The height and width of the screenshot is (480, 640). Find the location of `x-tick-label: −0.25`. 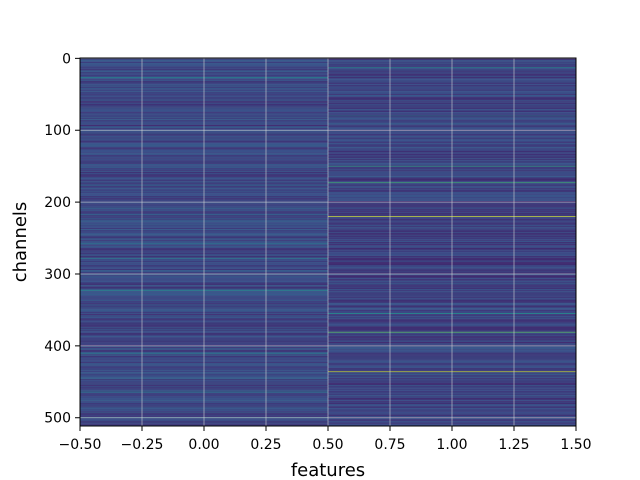

x-tick-label: −0.25 is located at coordinates (142, 445).